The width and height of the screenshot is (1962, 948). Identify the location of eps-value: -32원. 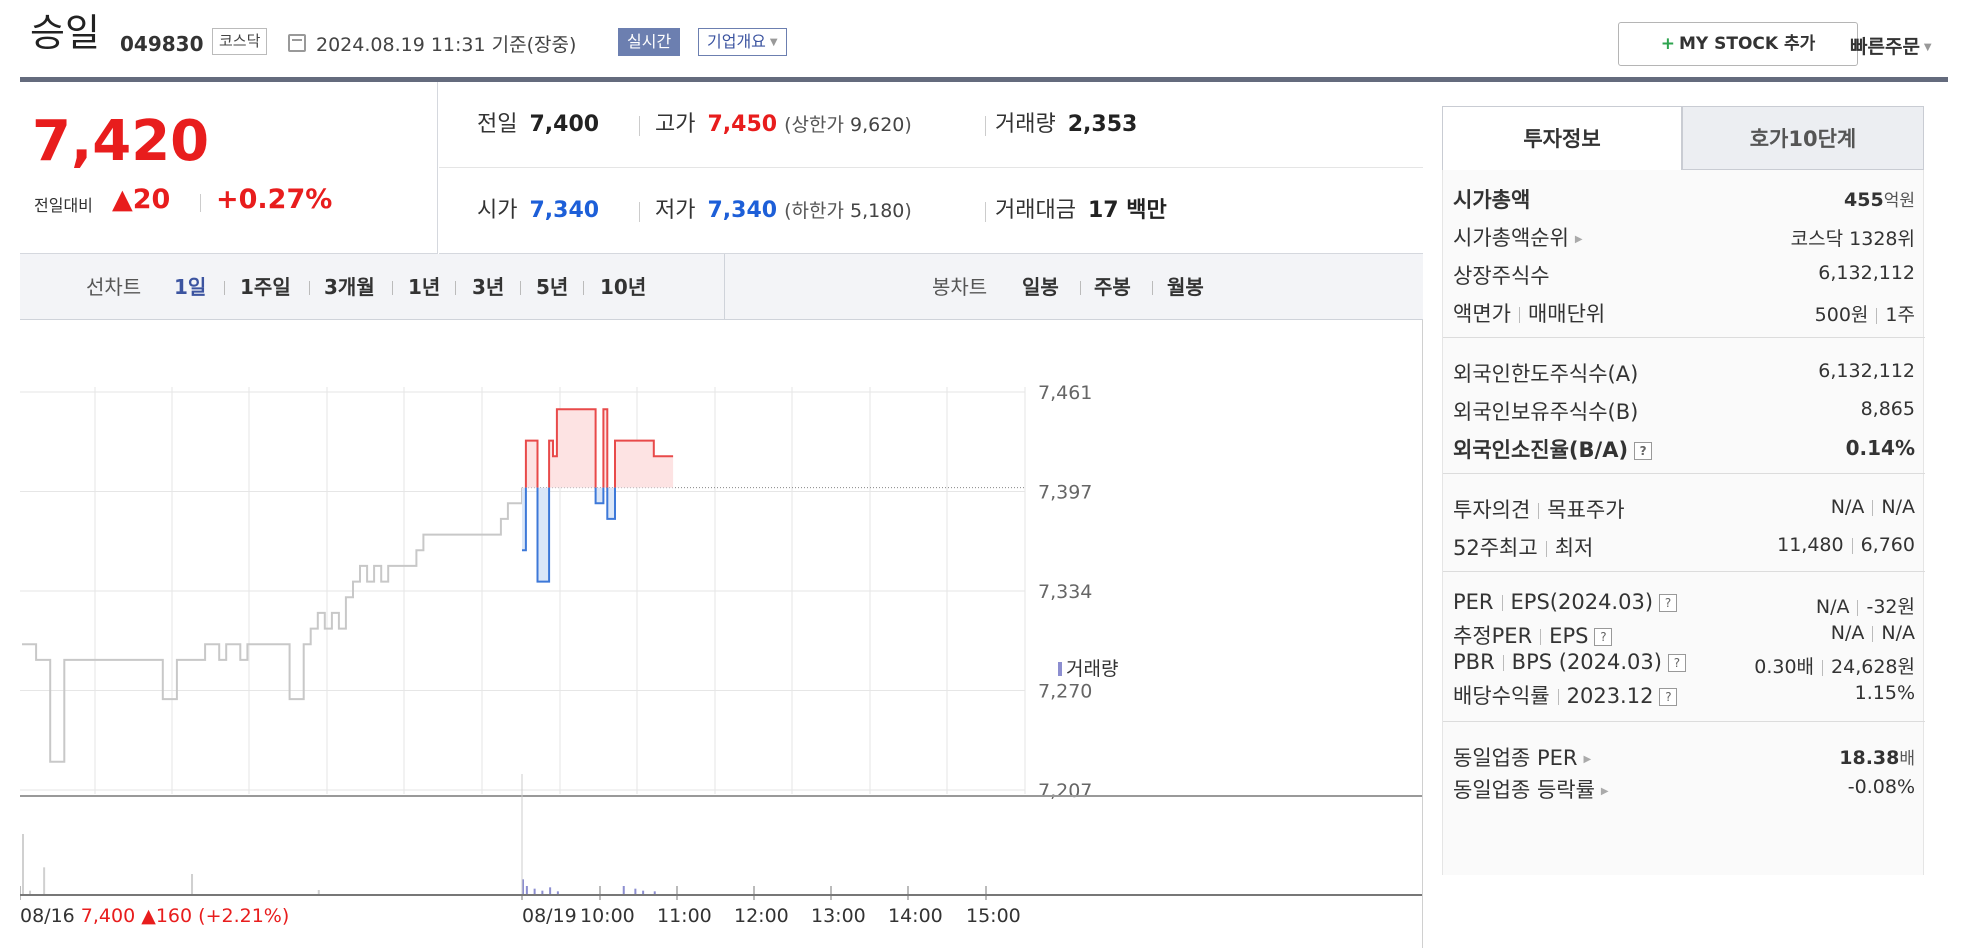
(1890, 607).